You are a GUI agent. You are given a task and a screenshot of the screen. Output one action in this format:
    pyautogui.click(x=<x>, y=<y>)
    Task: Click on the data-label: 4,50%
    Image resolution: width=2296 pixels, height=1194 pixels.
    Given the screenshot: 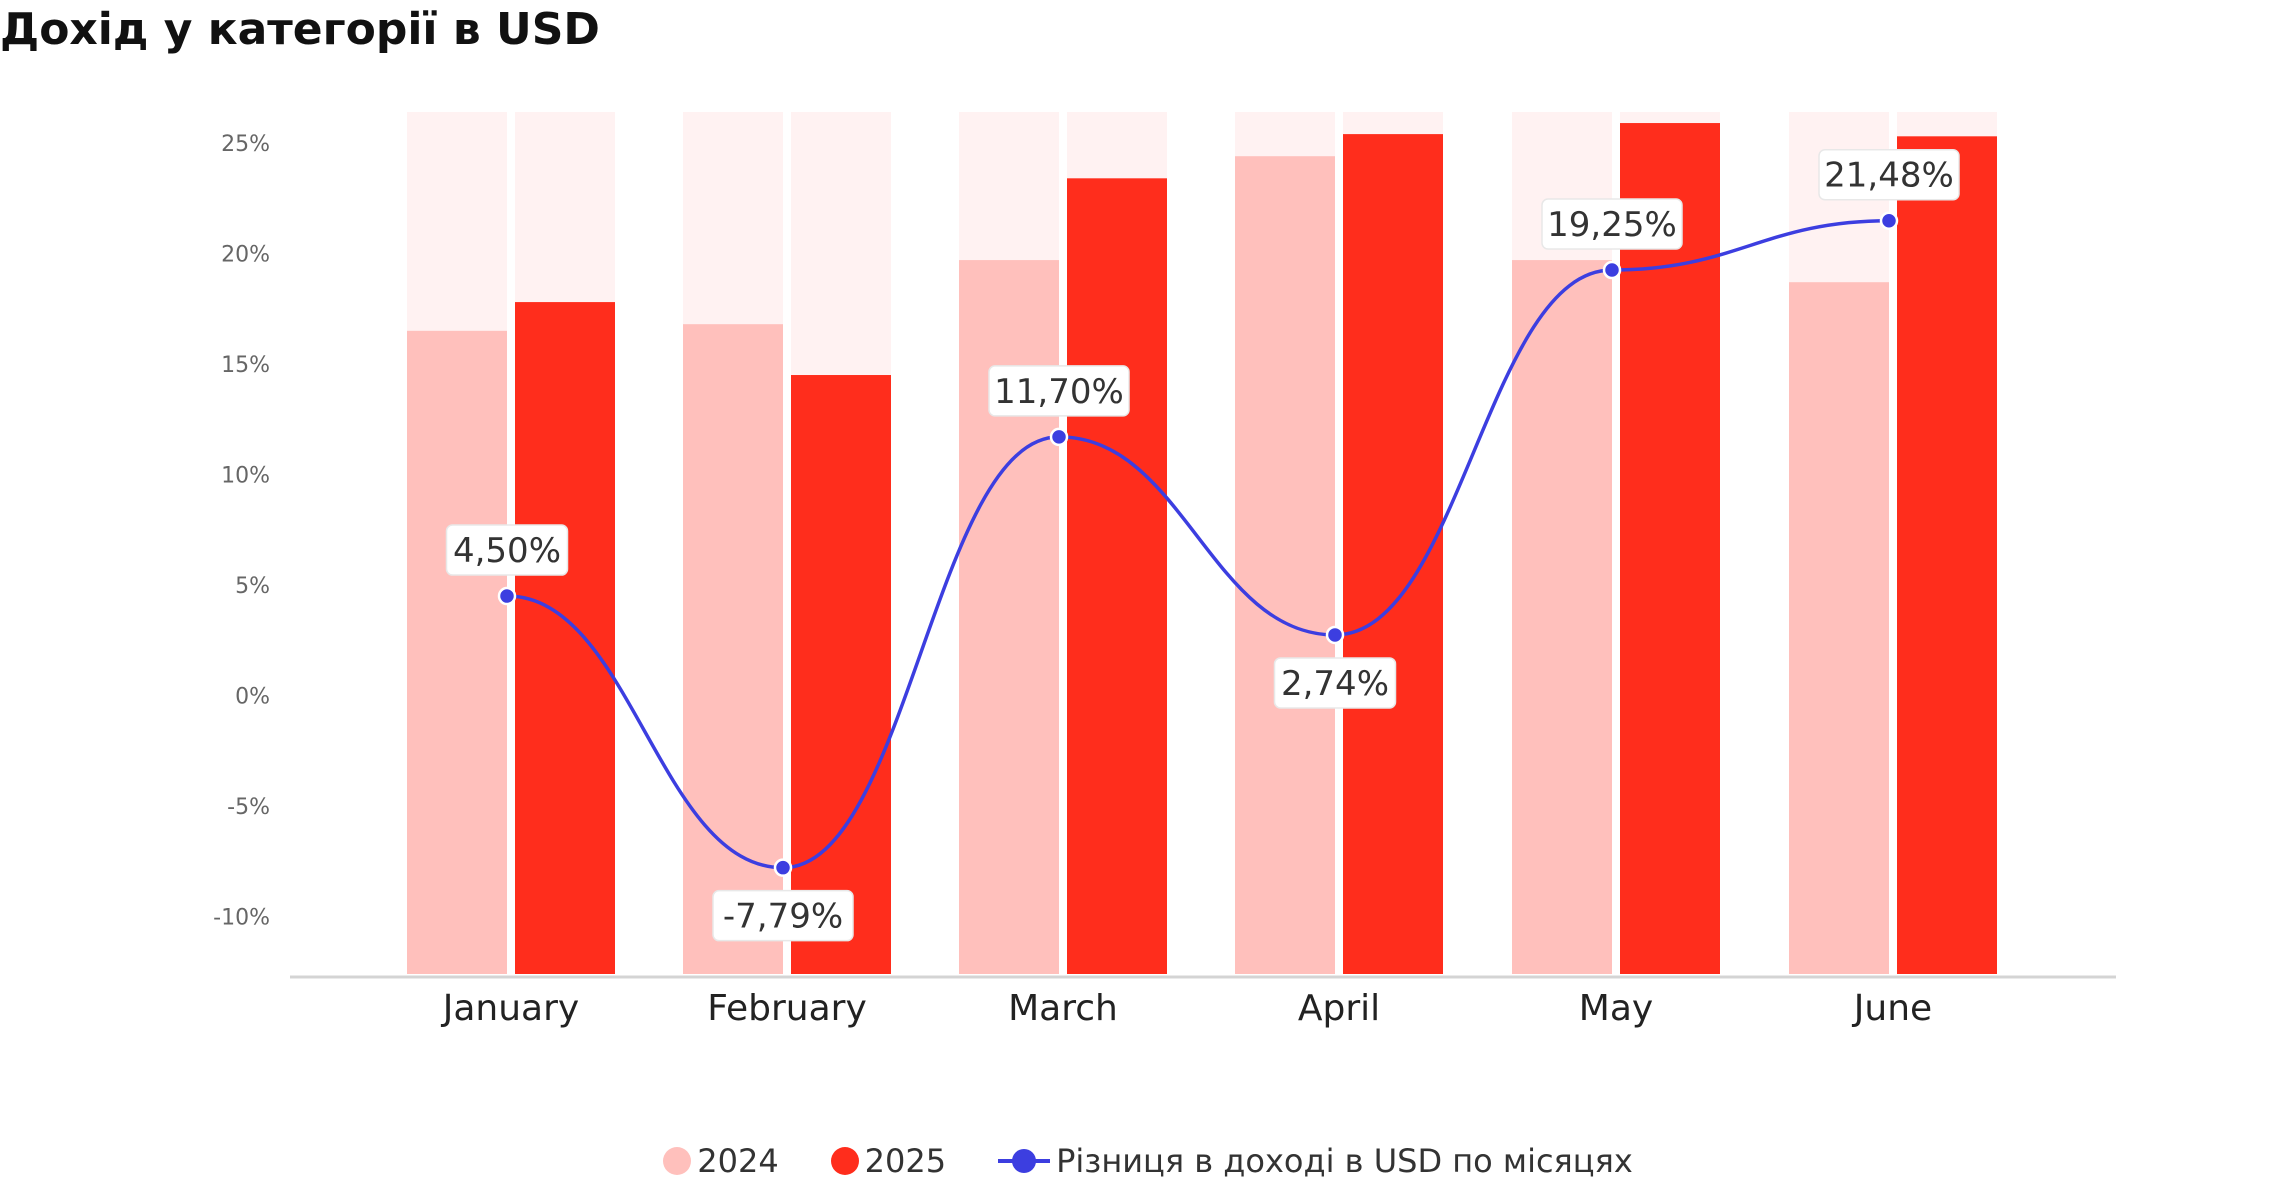 What is the action you would take?
    pyautogui.click(x=507, y=551)
    